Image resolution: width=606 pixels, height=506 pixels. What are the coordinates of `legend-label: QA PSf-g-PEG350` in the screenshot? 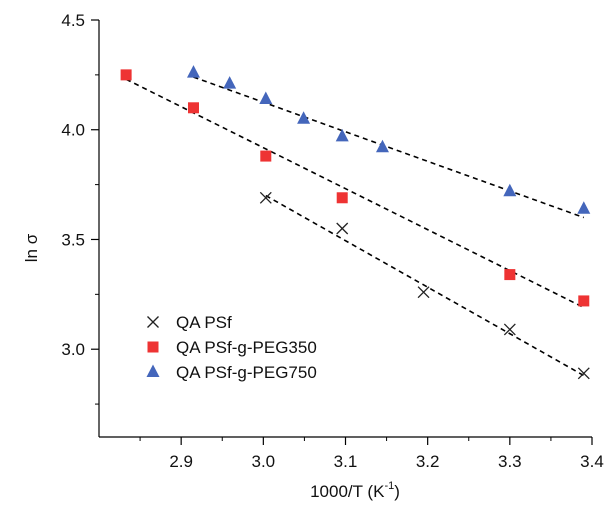 It's located at (246, 347).